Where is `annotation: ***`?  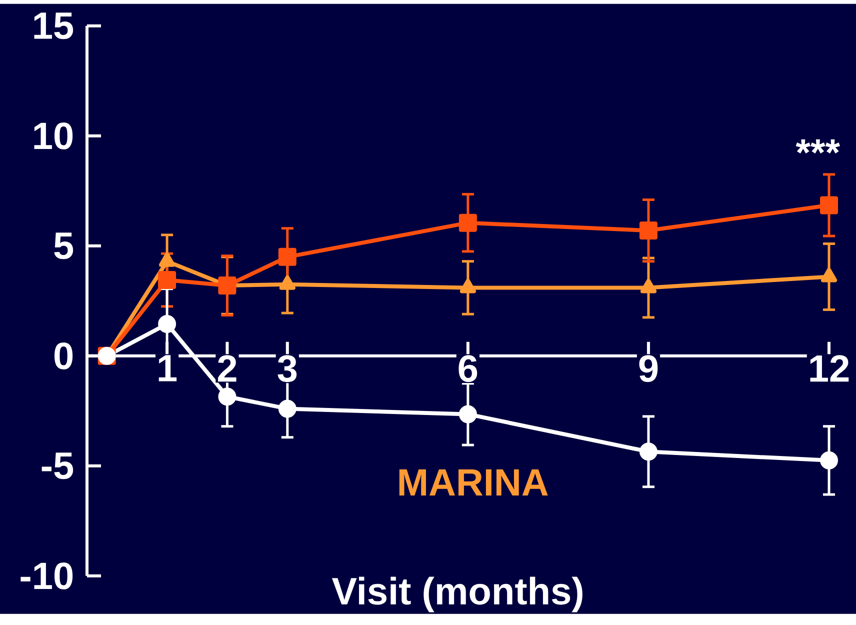
annotation: *** is located at coordinates (818, 146).